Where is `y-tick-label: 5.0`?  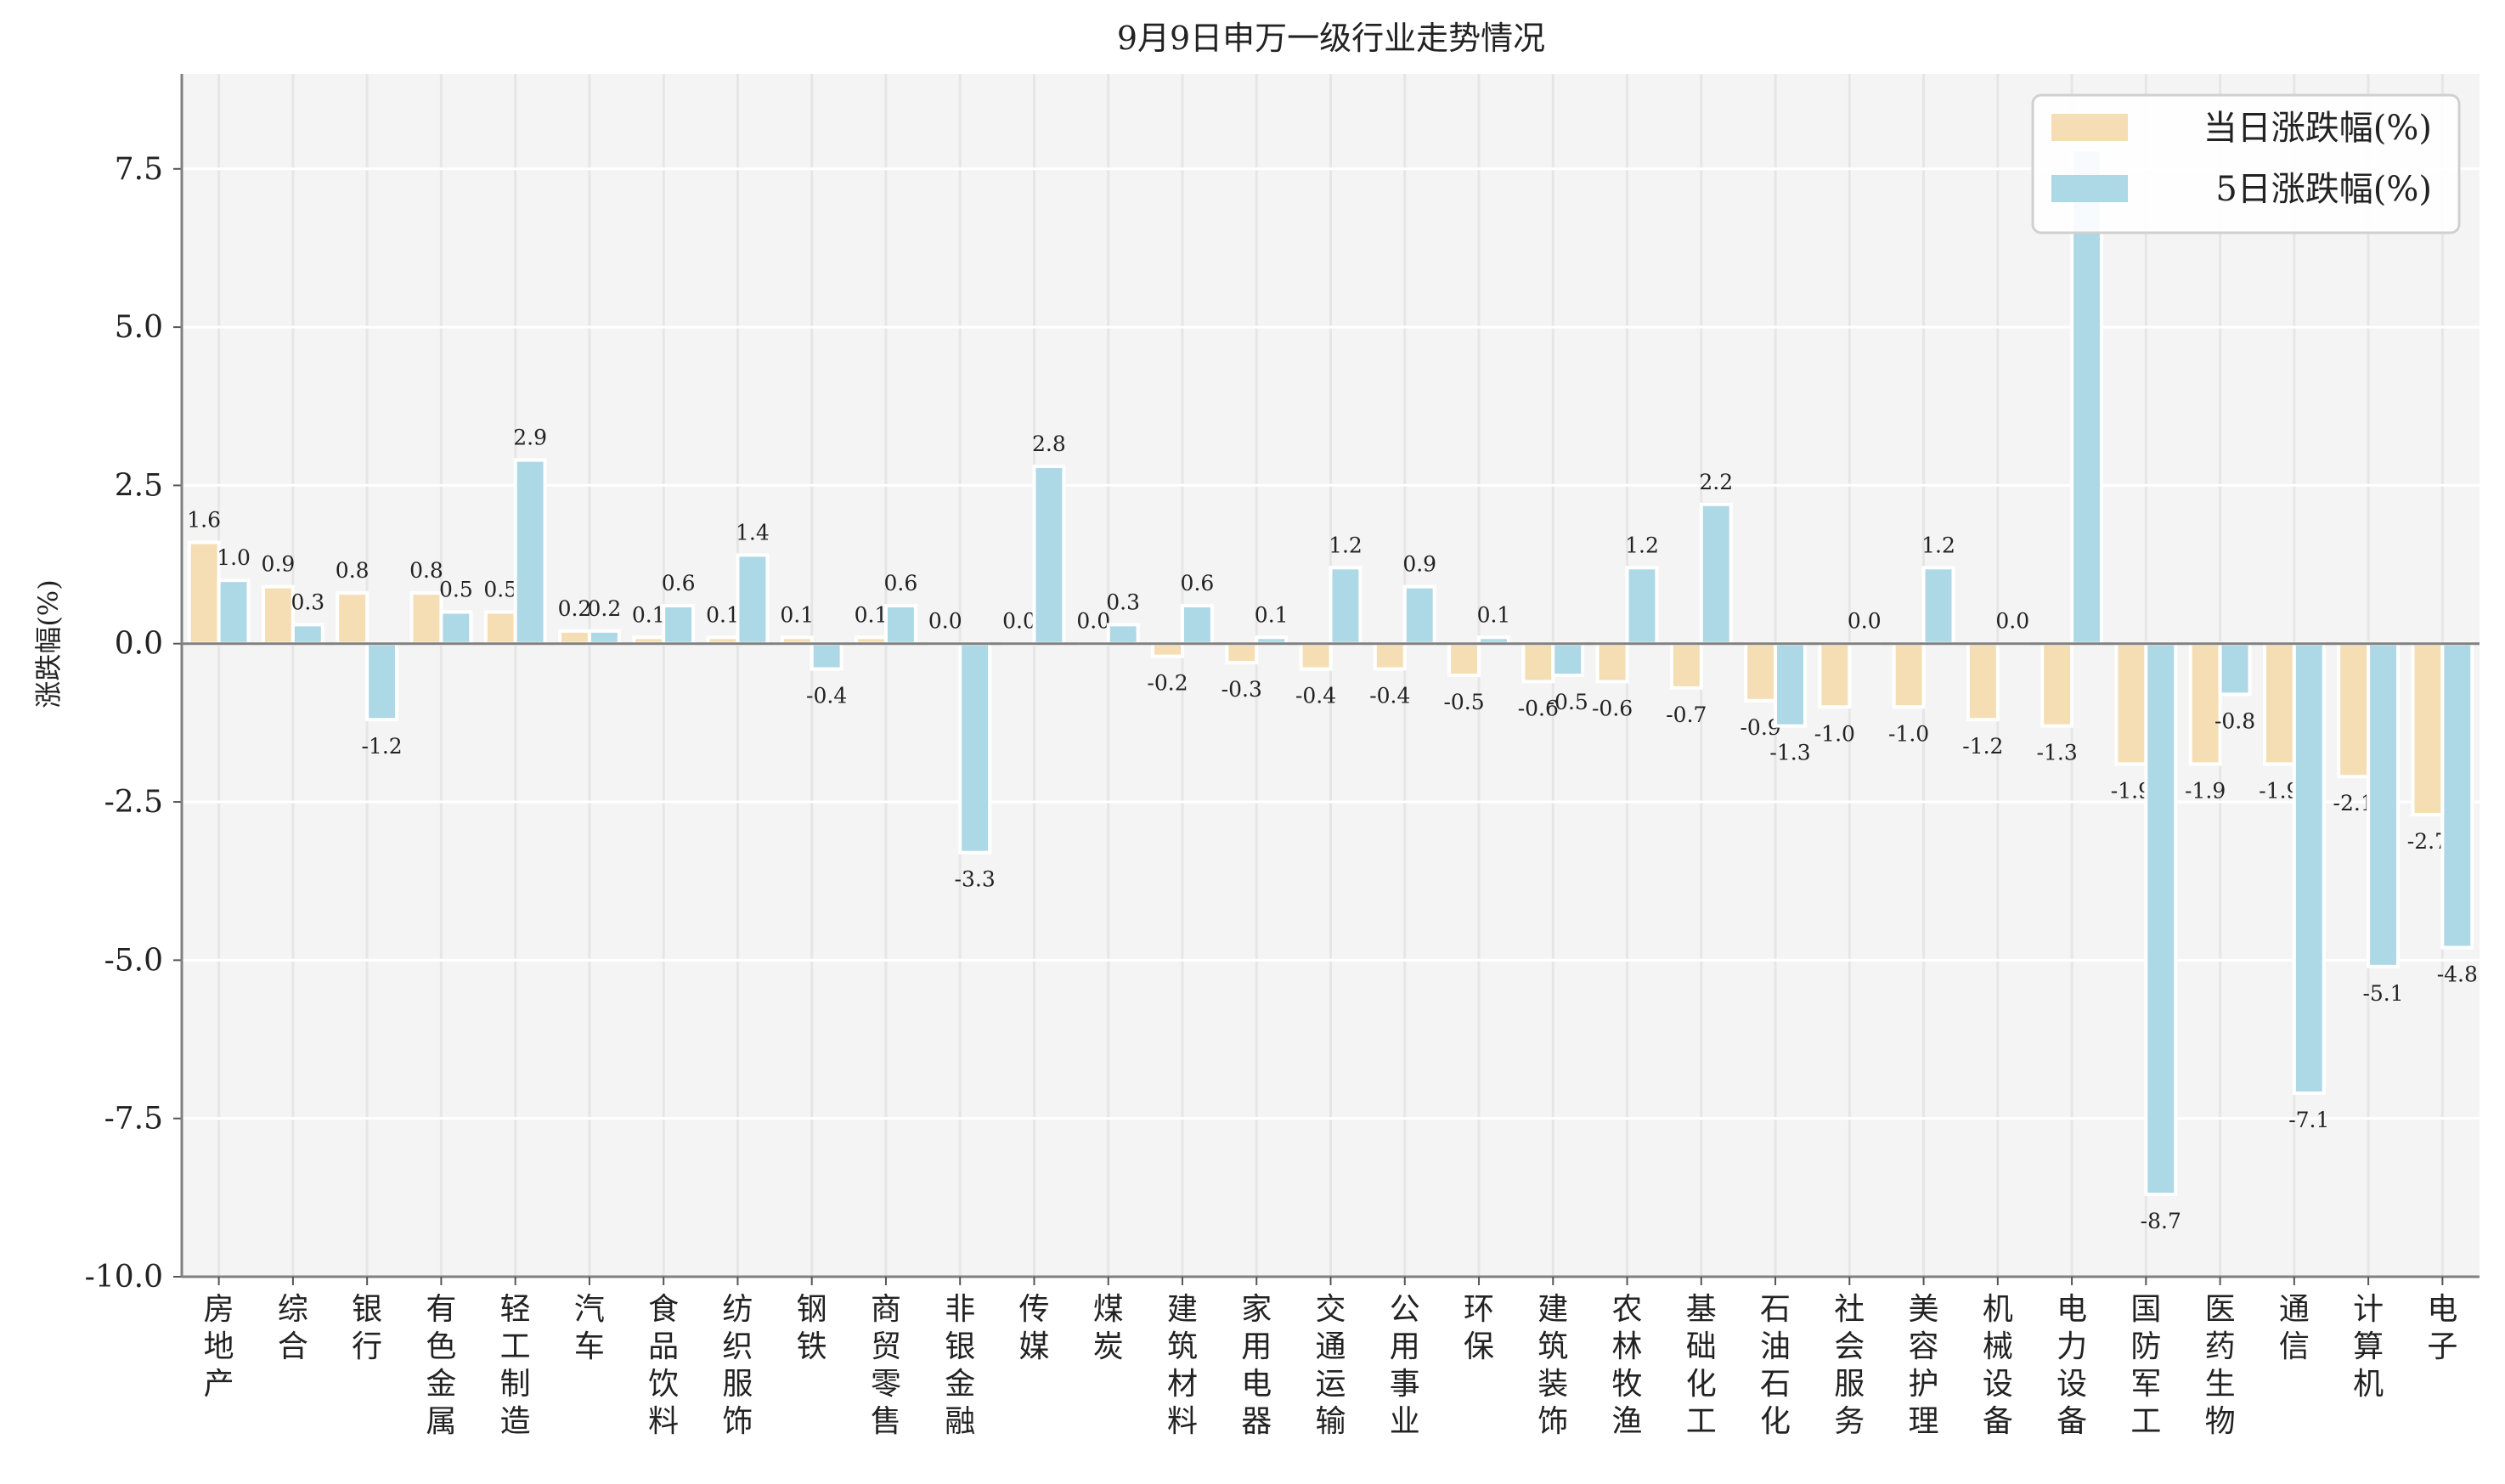 y-tick-label: 5.0 is located at coordinates (139, 327).